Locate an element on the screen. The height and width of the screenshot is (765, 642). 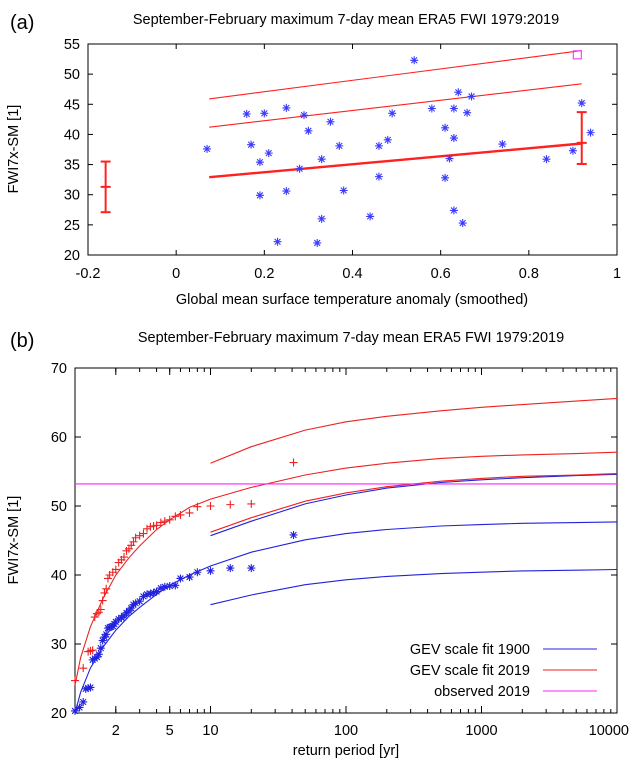
panel-a-ylabel: FWI7x-SM [1] is located at coordinates (14, 149).